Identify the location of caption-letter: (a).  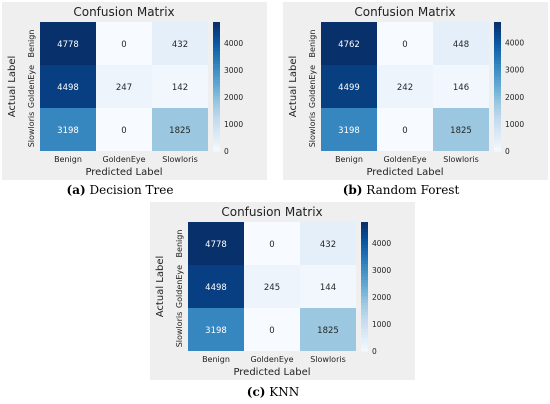
(76, 190).